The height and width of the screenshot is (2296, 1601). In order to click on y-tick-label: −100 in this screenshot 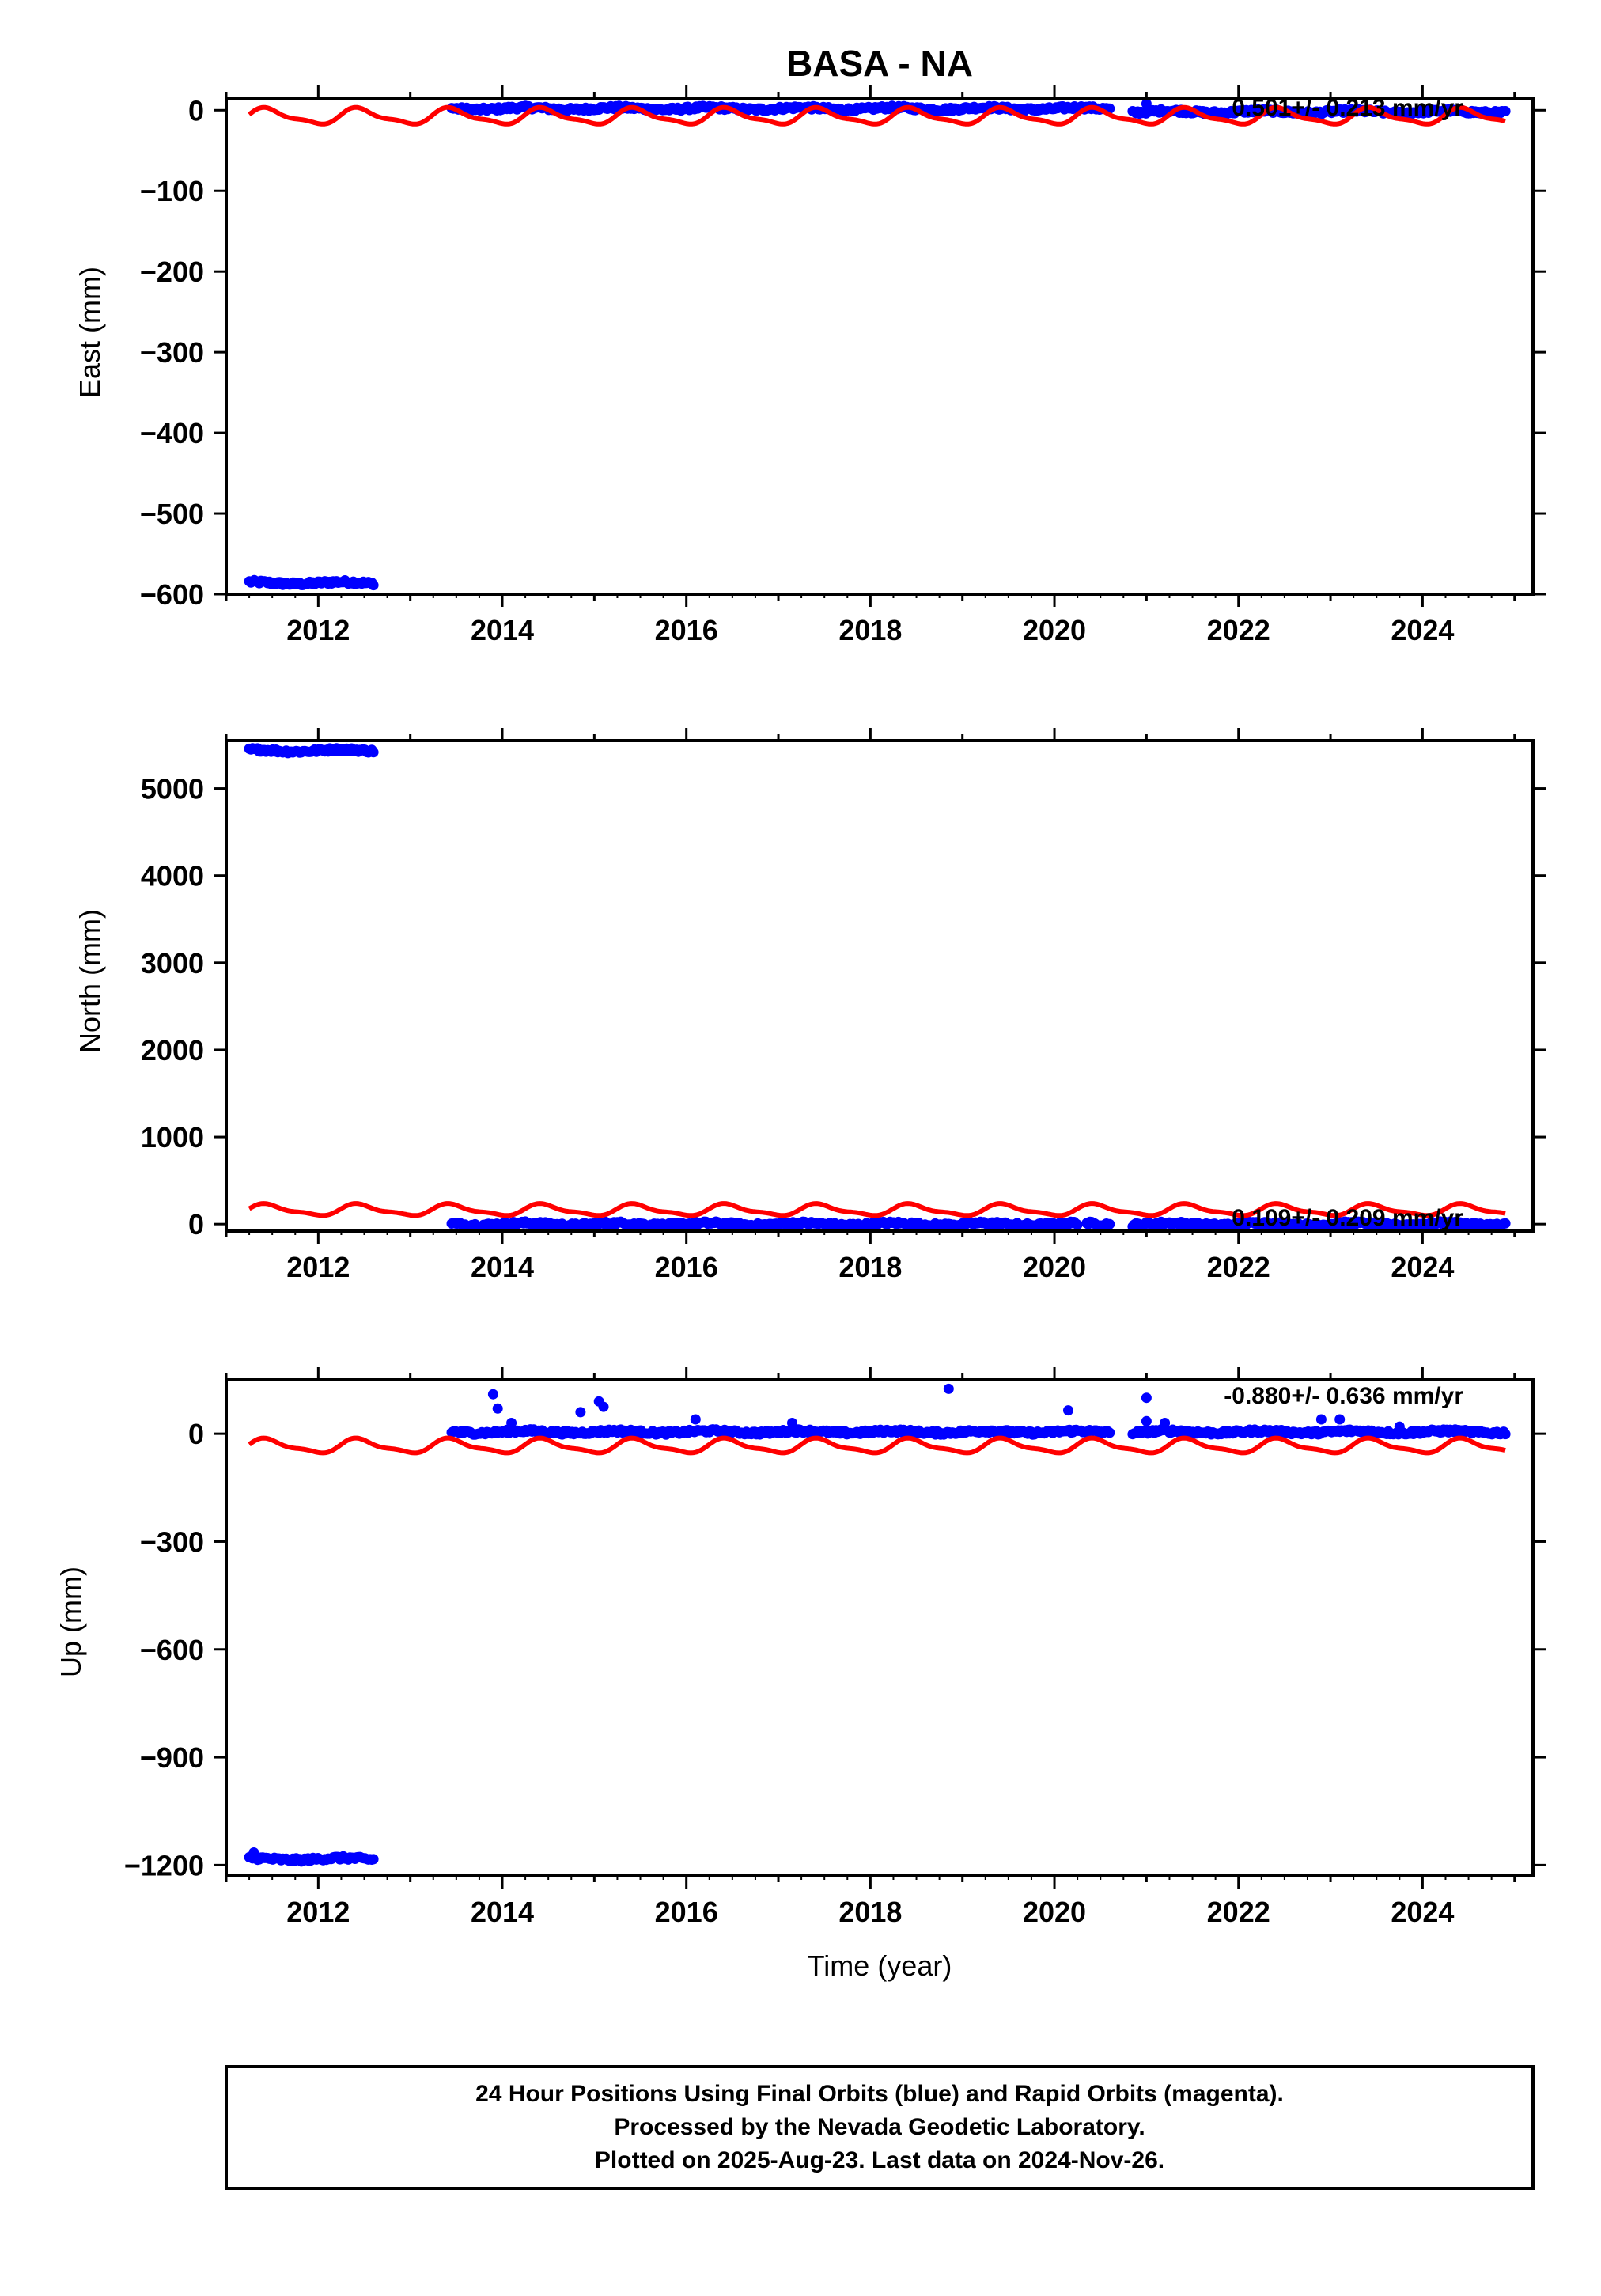, I will do `click(172, 191)`.